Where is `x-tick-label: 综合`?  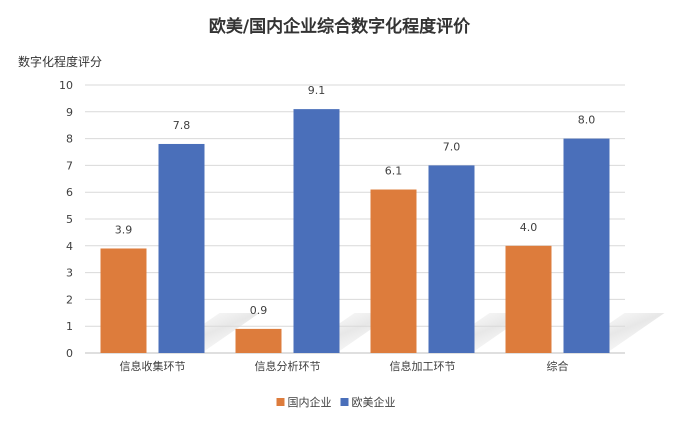
x-tick-label: 综合 is located at coordinates (558, 366).